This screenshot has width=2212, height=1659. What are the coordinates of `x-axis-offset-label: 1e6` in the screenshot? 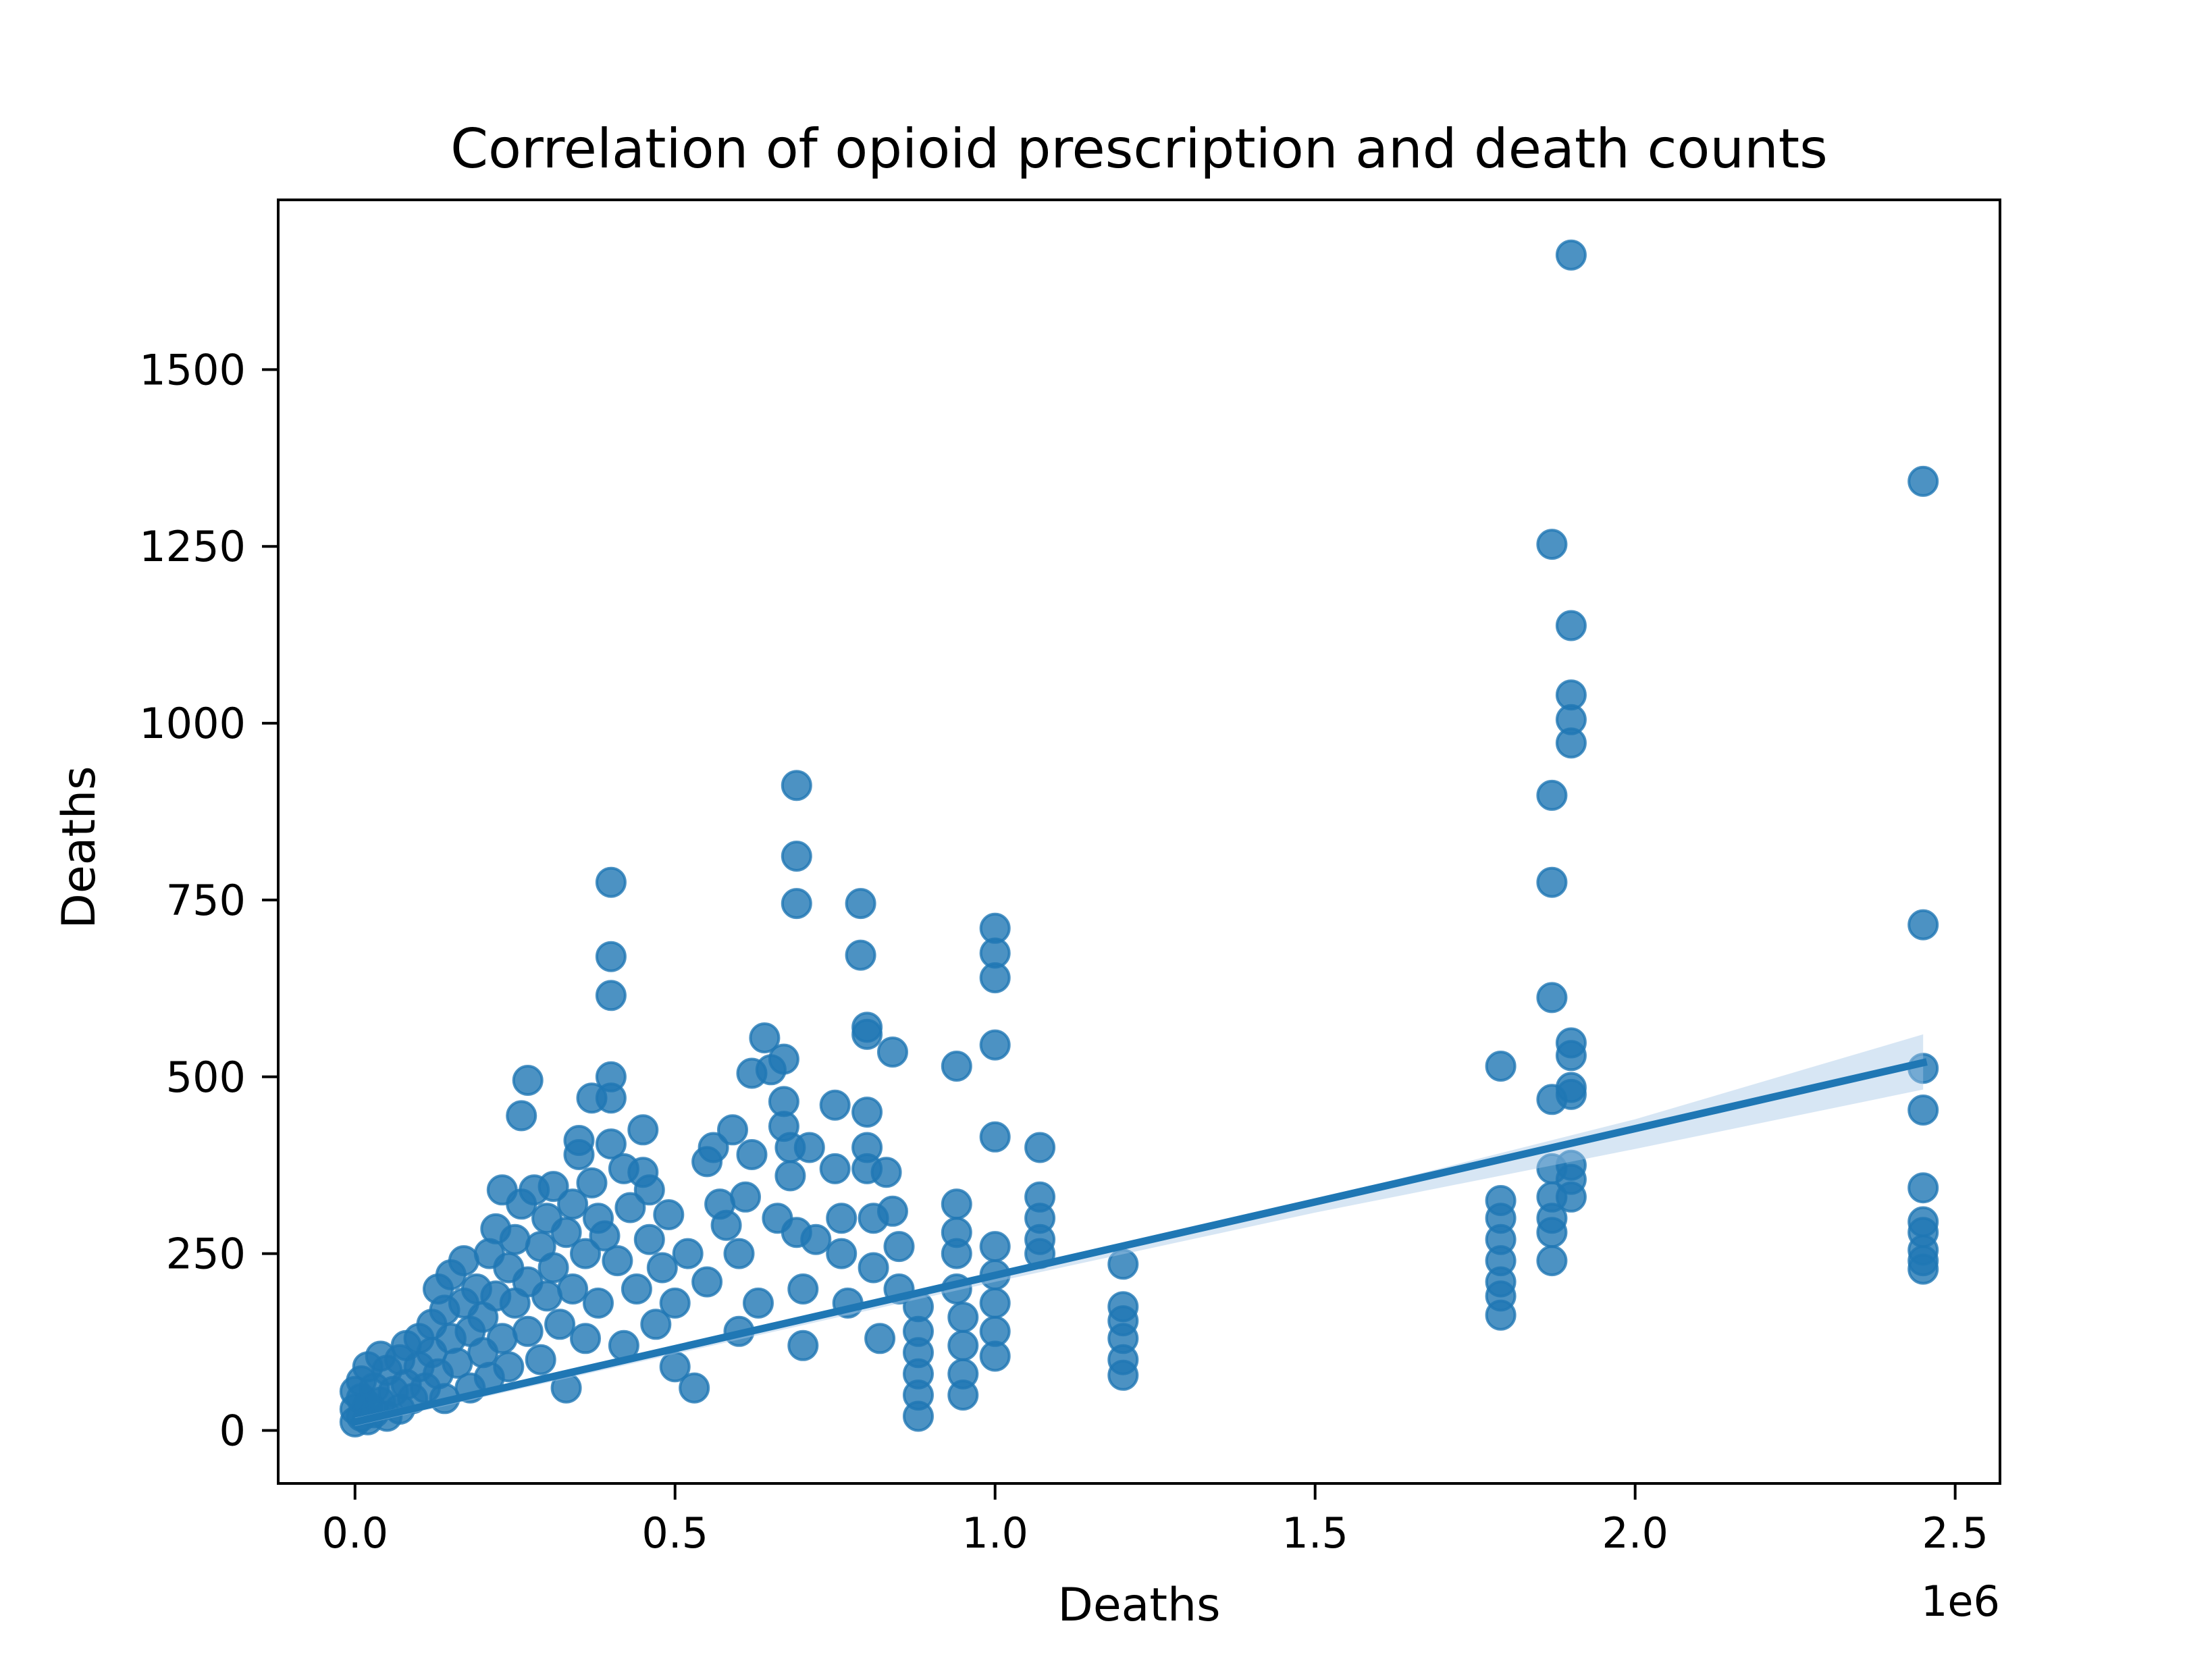 It's located at (1960, 1601).